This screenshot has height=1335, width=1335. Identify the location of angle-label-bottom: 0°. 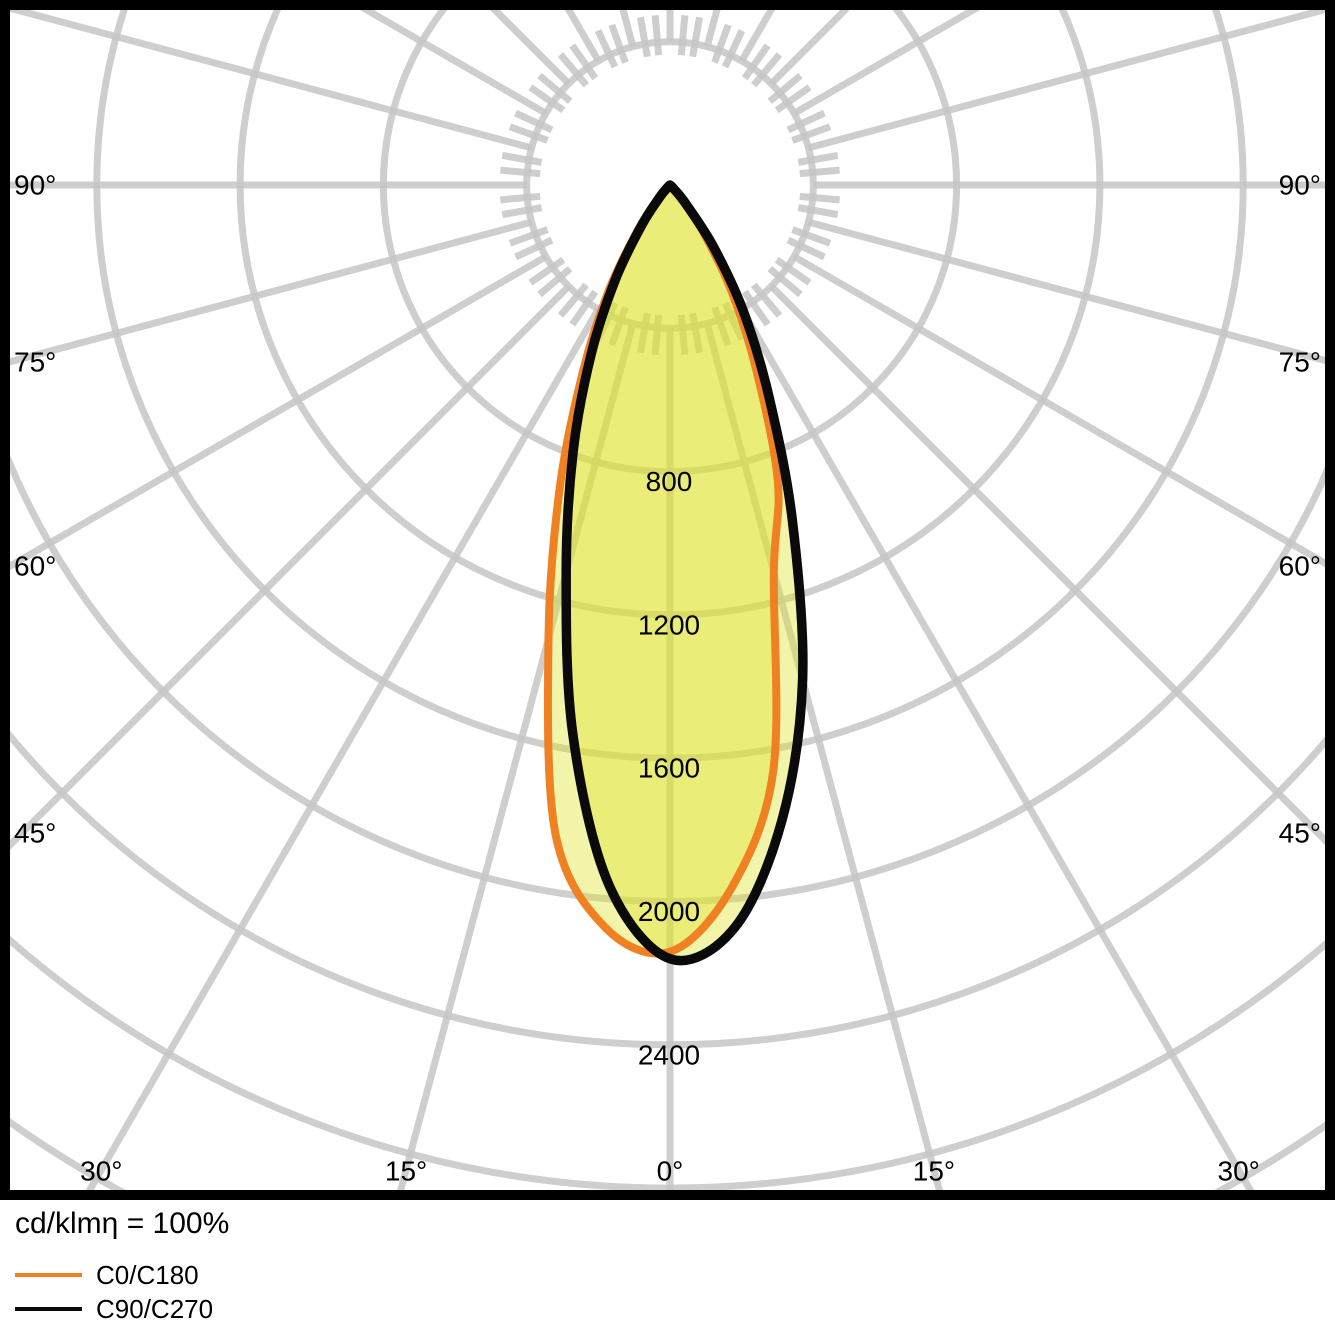
(670, 1171).